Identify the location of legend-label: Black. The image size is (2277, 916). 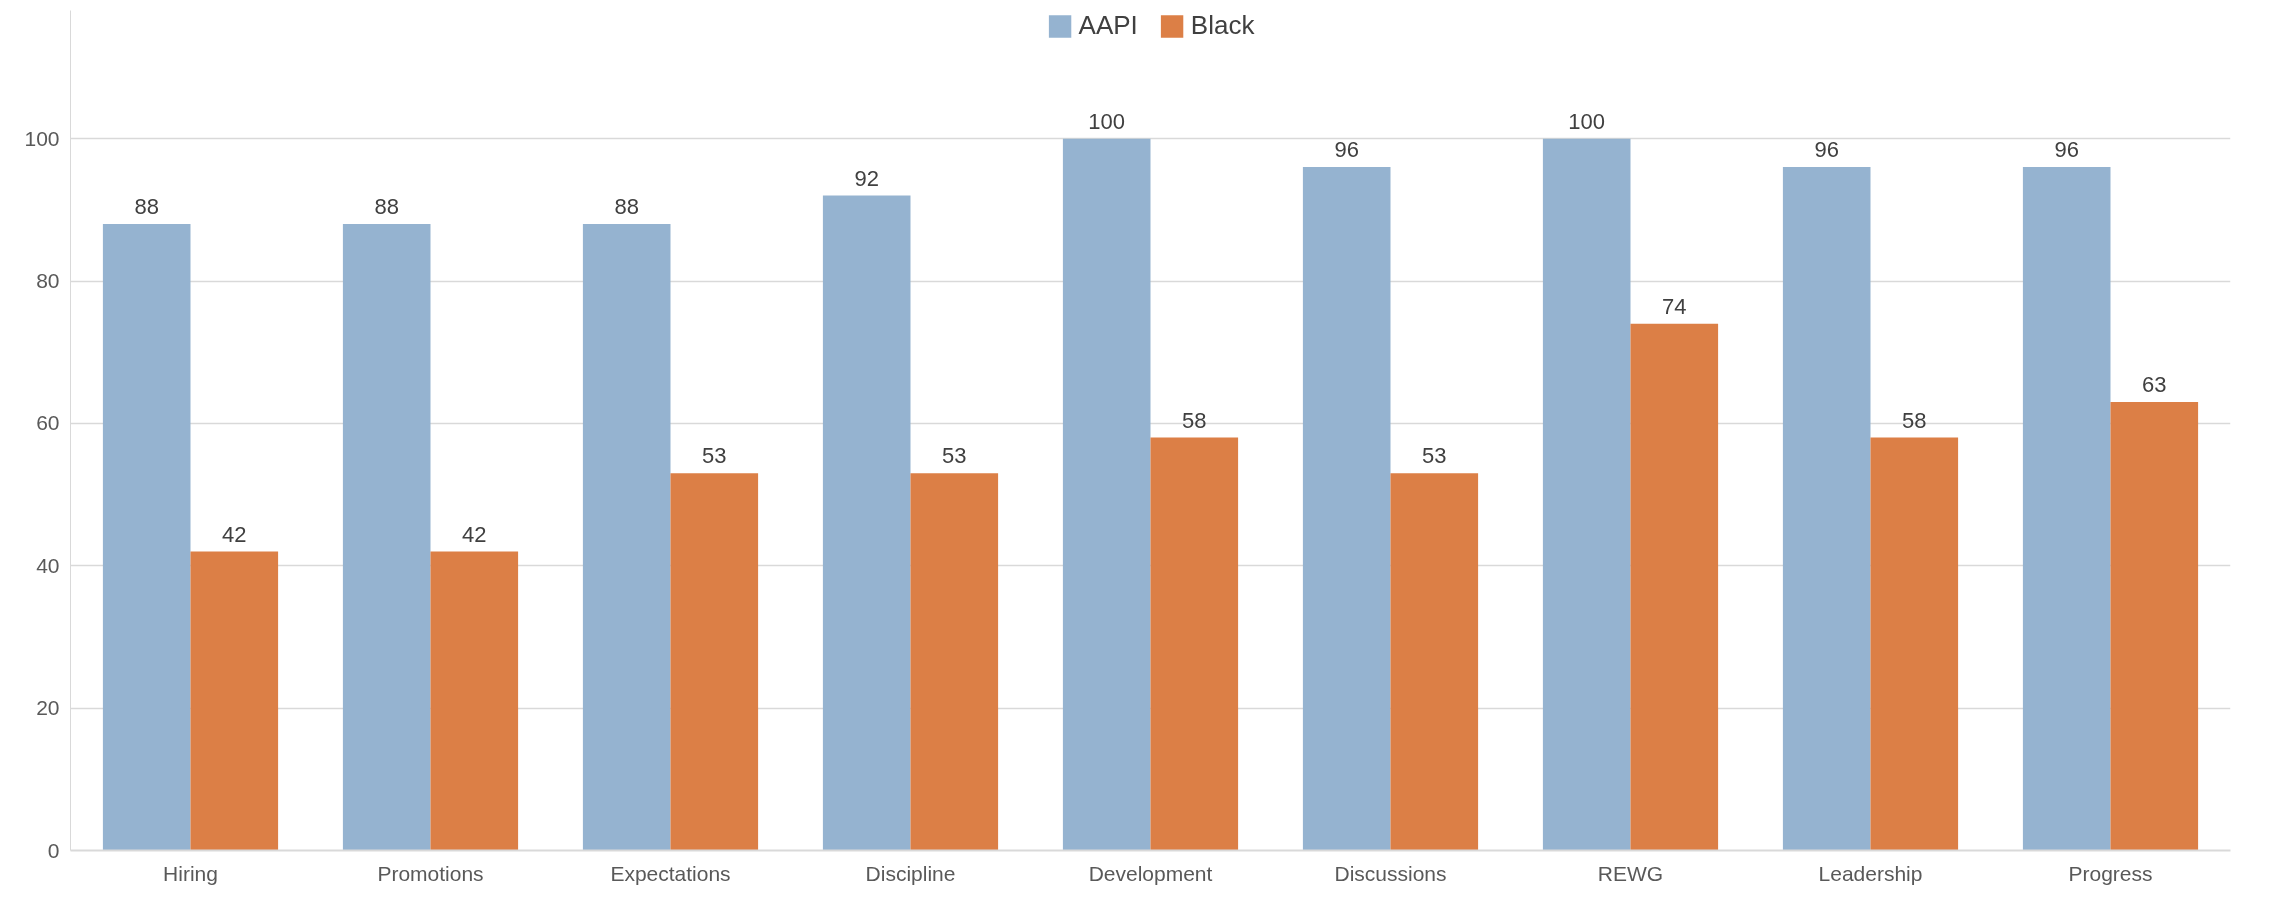
(1222, 25).